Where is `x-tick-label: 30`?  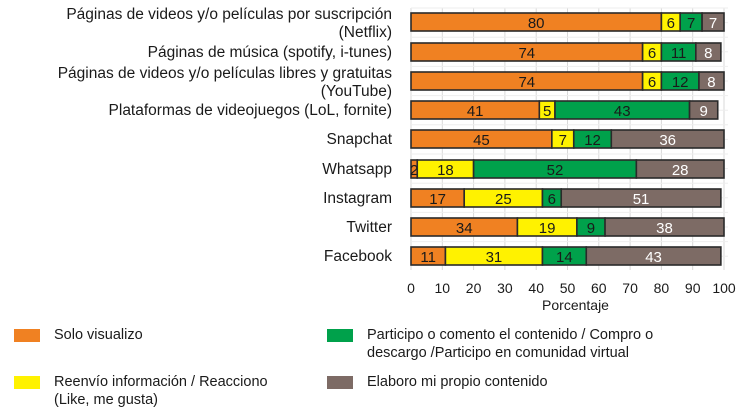
x-tick-label: 30 is located at coordinates (505, 288).